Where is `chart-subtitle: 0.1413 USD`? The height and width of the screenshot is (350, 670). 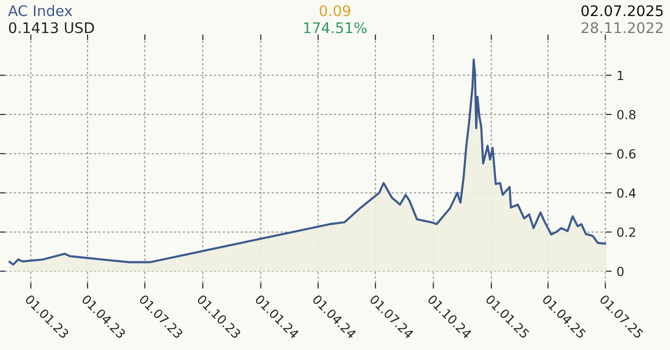 chart-subtitle: 0.1413 USD is located at coordinates (51, 28).